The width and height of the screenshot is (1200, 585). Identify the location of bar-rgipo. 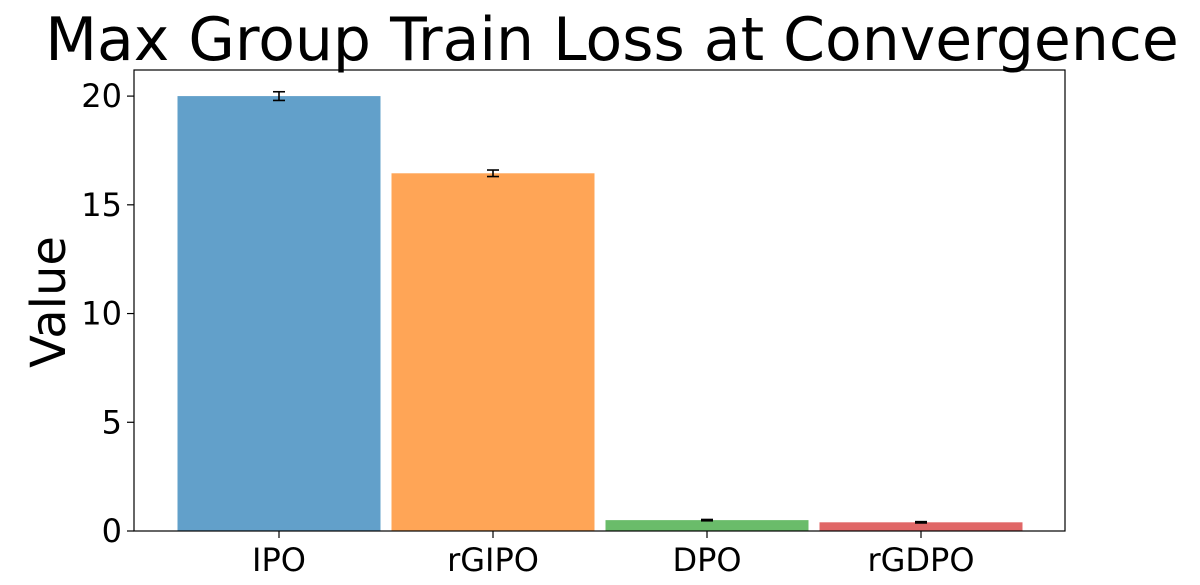
(493, 352).